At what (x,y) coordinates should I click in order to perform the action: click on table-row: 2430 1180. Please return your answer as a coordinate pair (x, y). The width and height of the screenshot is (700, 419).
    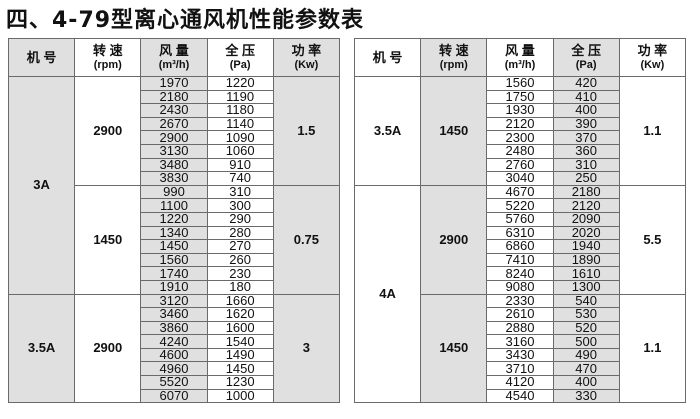
    Looking at the image, I should click on (174, 110).